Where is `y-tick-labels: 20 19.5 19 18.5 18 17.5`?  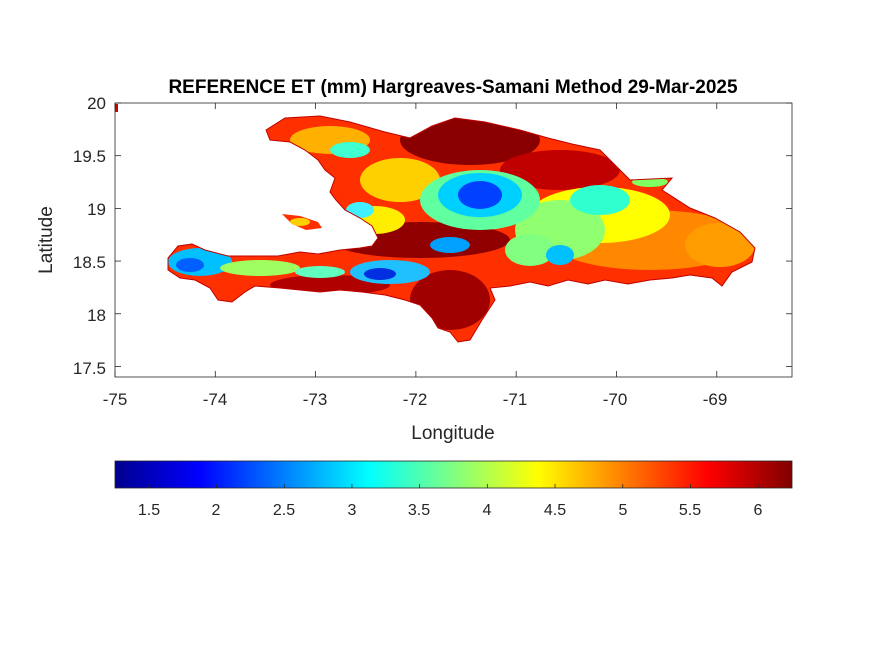
y-tick-labels: 20 19.5 19 18.5 18 17.5 is located at coordinates (89, 236).